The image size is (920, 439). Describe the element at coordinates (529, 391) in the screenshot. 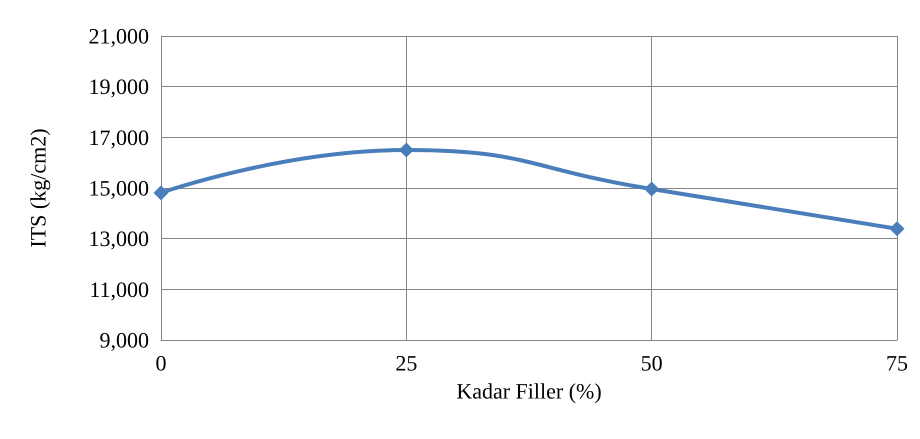

I see `x-axis-title: Kadar Filler (%)` at that location.